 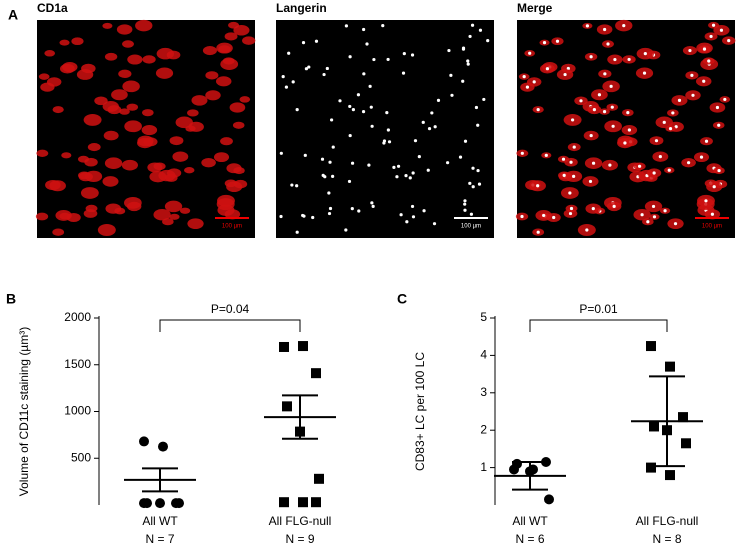 What do you see at coordinates (300, 521) in the screenshot?
I see `x-tick-label: All FLG-null` at bounding box center [300, 521].